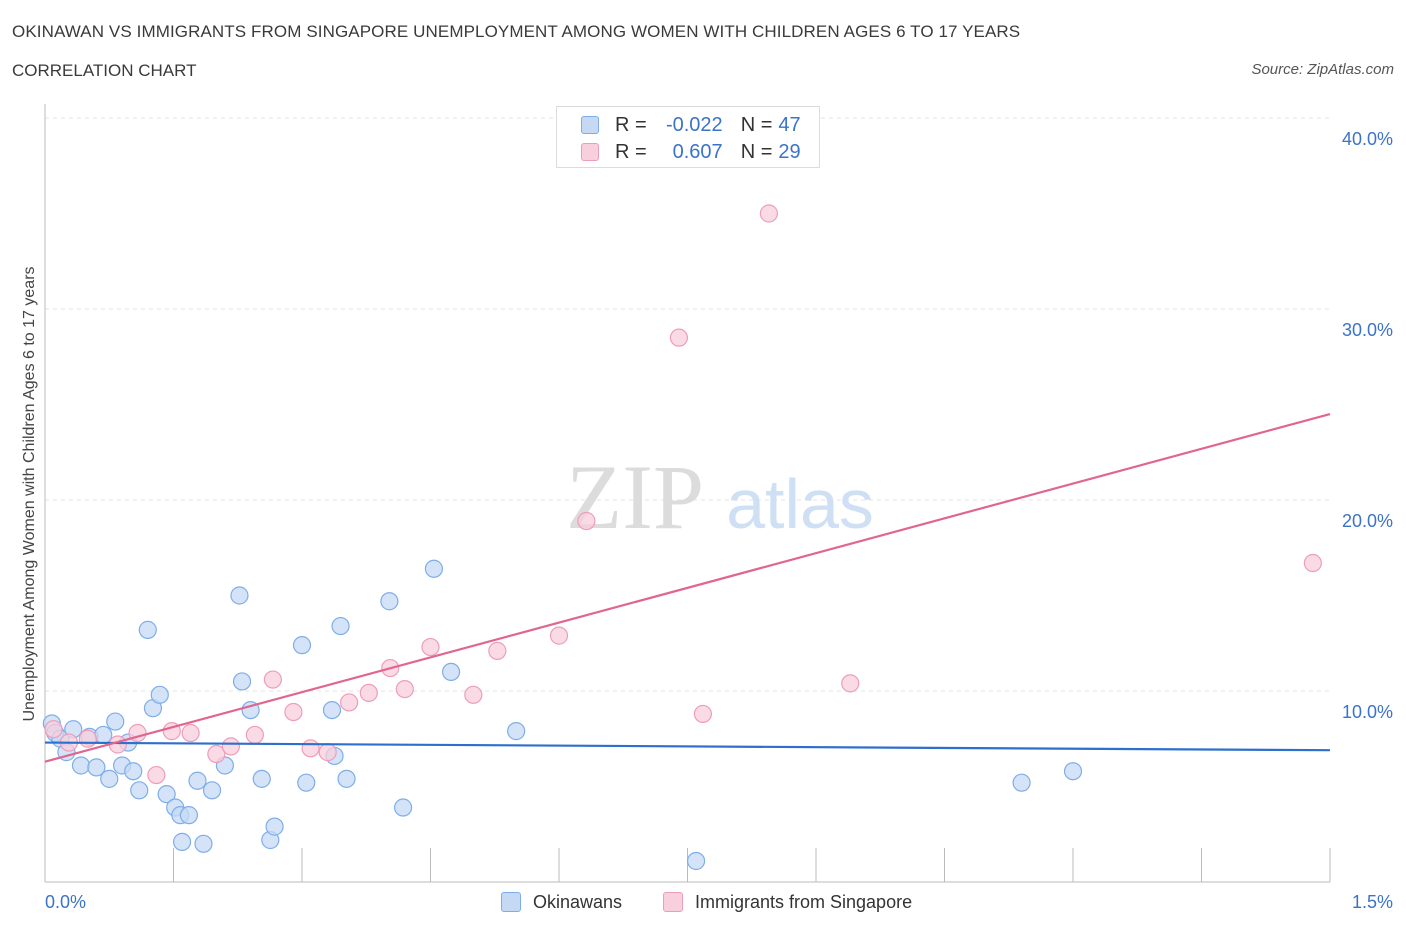 This screenshot has height=930, width=1406. What do you see at coordinates (694, 124) in the screenshot?
I see `r-value: -0.022` at bounding box center [694, 124].